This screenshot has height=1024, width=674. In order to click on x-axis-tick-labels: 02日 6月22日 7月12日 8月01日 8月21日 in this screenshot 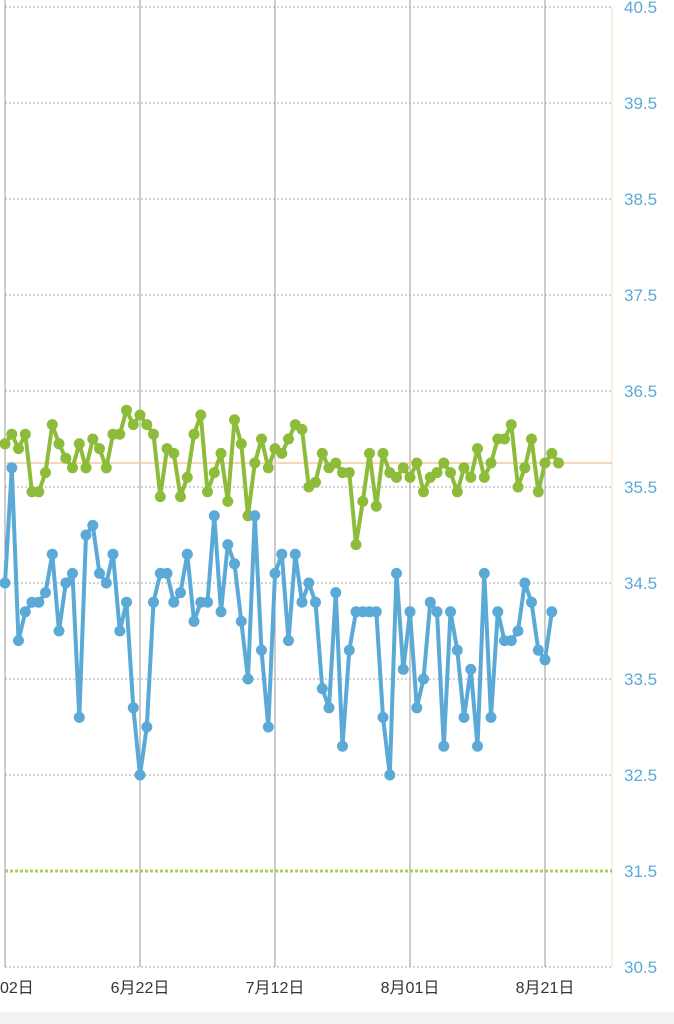, I will do `click(287, 988)`.